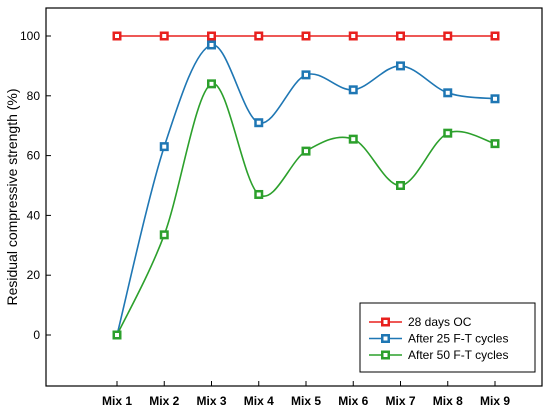 Image resolution: width=550 pixels, height=420 pixels. Describe the element at coordinates (34, 156) in the screenshot. I see `y-tick-label: 60` at that location.